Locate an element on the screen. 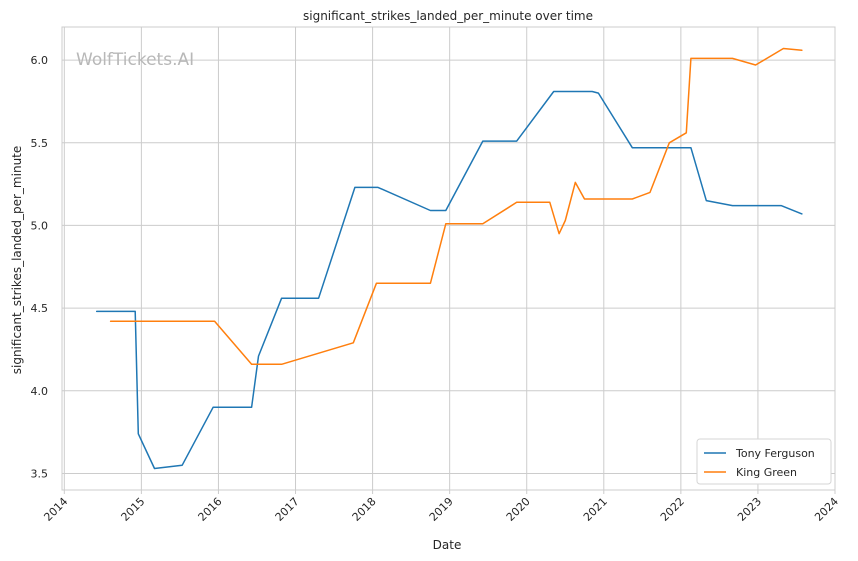  x-tick-label: 2020 is located at coordinates (518, 509).